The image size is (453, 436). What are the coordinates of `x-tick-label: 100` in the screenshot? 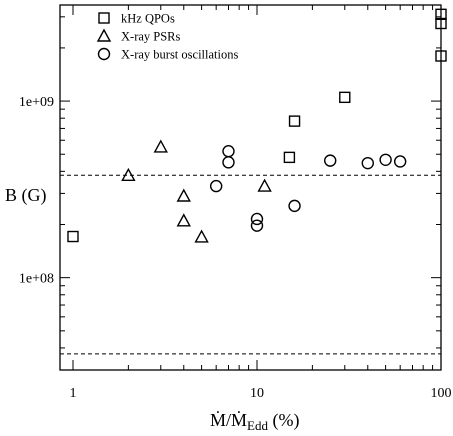 It's located at (441, 393).